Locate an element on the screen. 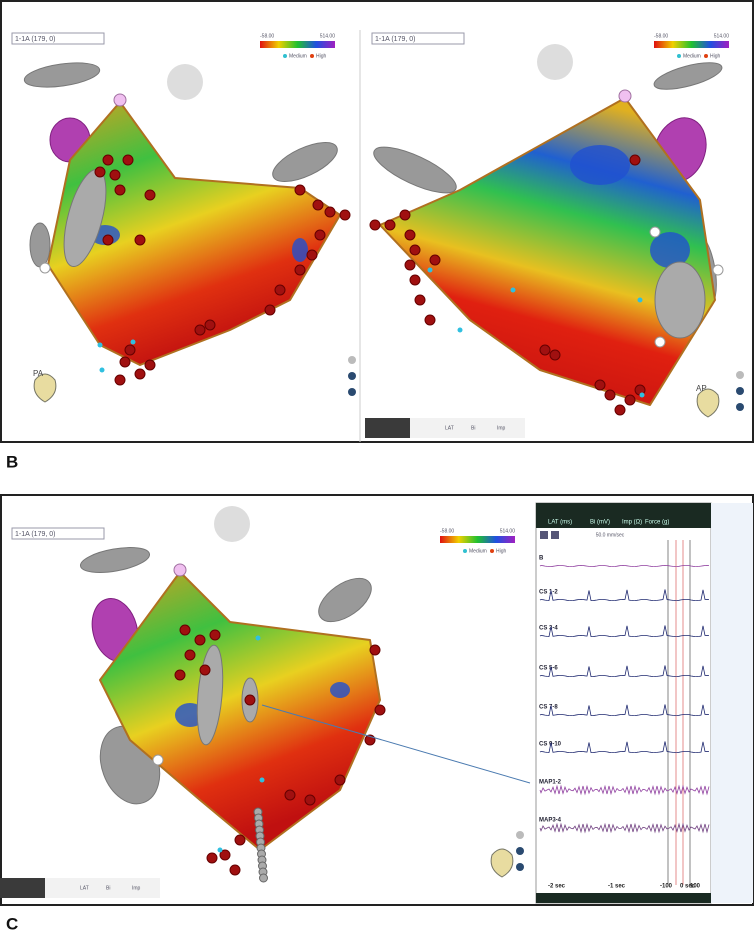 The image size is (754, 932). ecg-frame is located at coordinates (623, 703).